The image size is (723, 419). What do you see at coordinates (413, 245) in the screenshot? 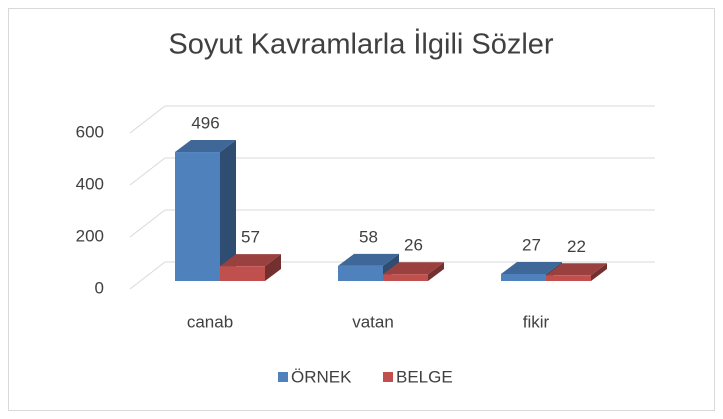
I see `data-label: 26` at bounding box center [413, 245].